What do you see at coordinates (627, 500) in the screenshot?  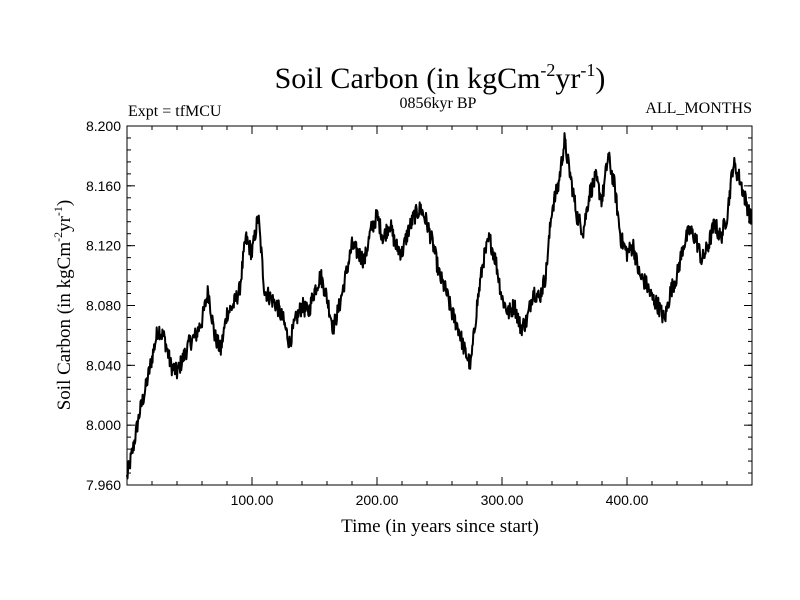 I see `x-tick-label: 400.00` at bounding box center [627, 500].